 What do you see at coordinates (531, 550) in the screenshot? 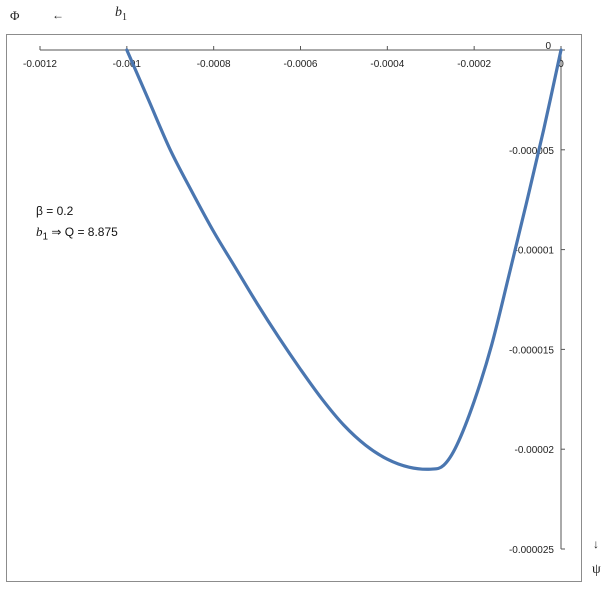
I see `y-tick-label: -0.000025` at bounding box center [531, 550].